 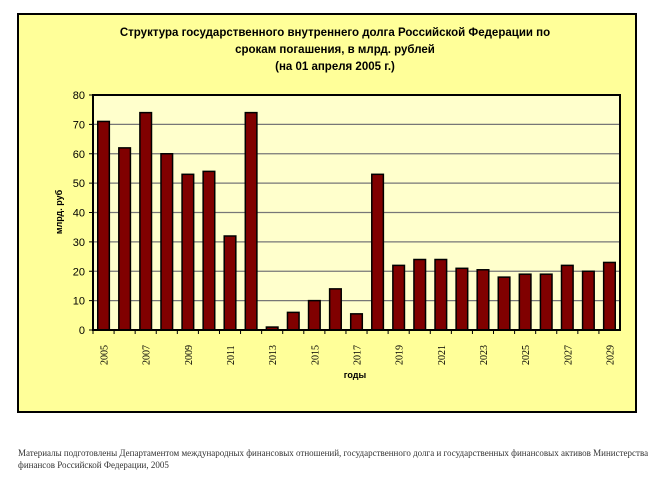 I want to click on bar-2025, so click(x=525, y=302).